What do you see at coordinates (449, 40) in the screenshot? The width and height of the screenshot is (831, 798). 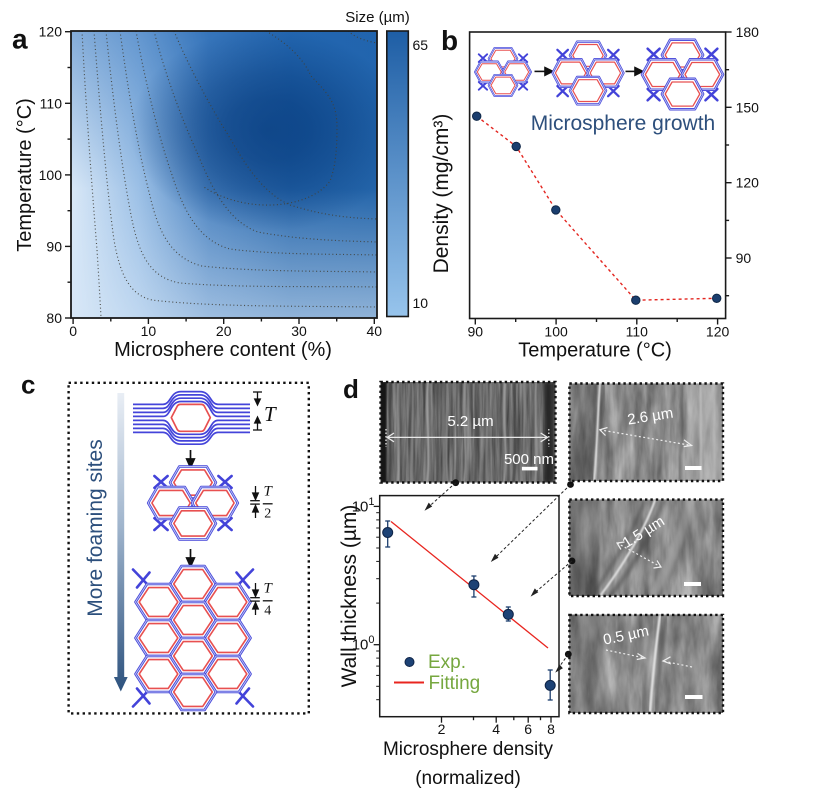 I see `svg-text: b` at bounding box center [449, 40].